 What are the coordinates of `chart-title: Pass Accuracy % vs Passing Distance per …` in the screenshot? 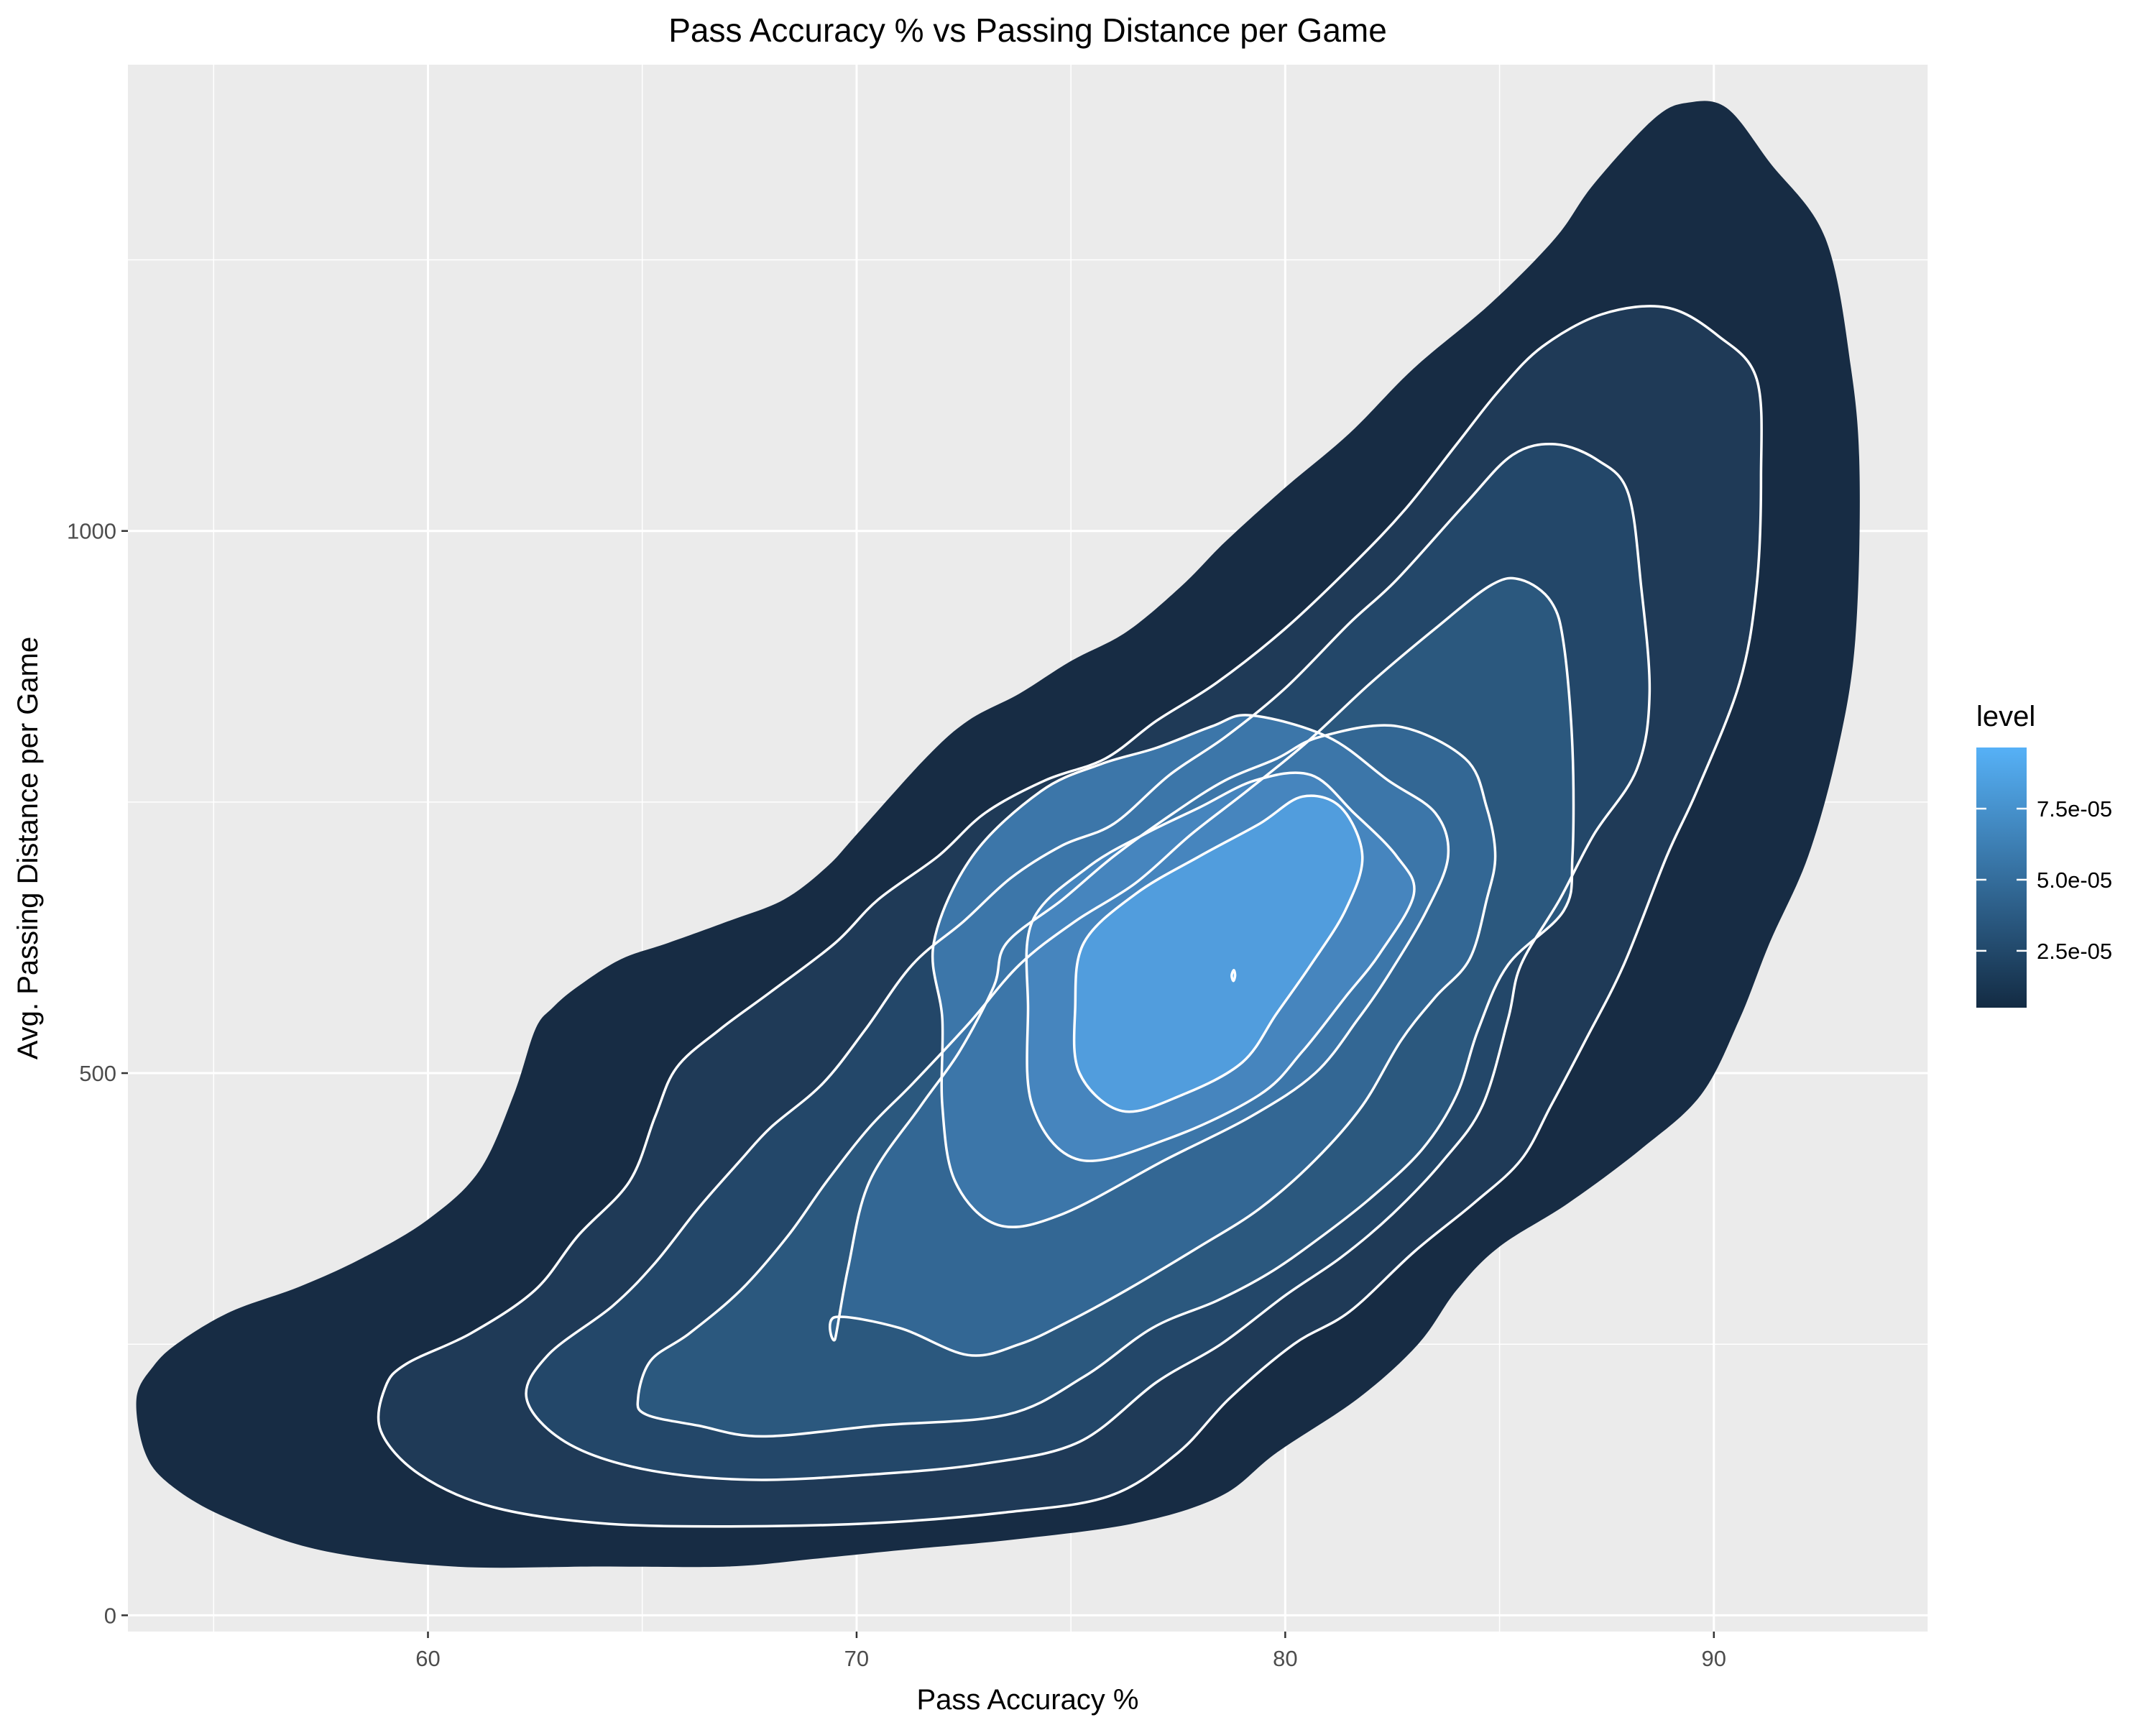 It's located at (1027, 30).